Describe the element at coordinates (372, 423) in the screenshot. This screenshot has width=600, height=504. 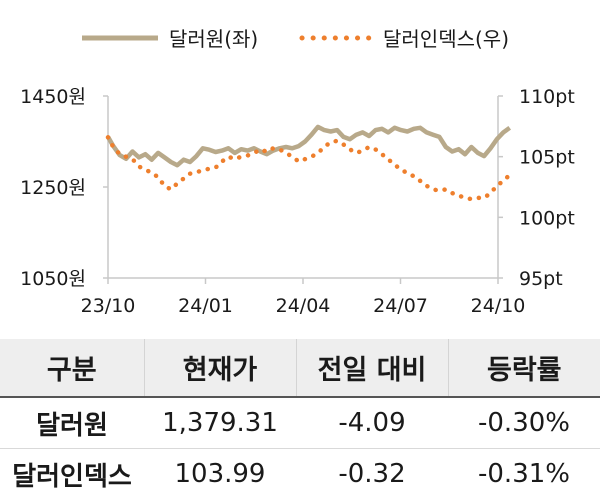
I see `row-change: -4.09` at that location.